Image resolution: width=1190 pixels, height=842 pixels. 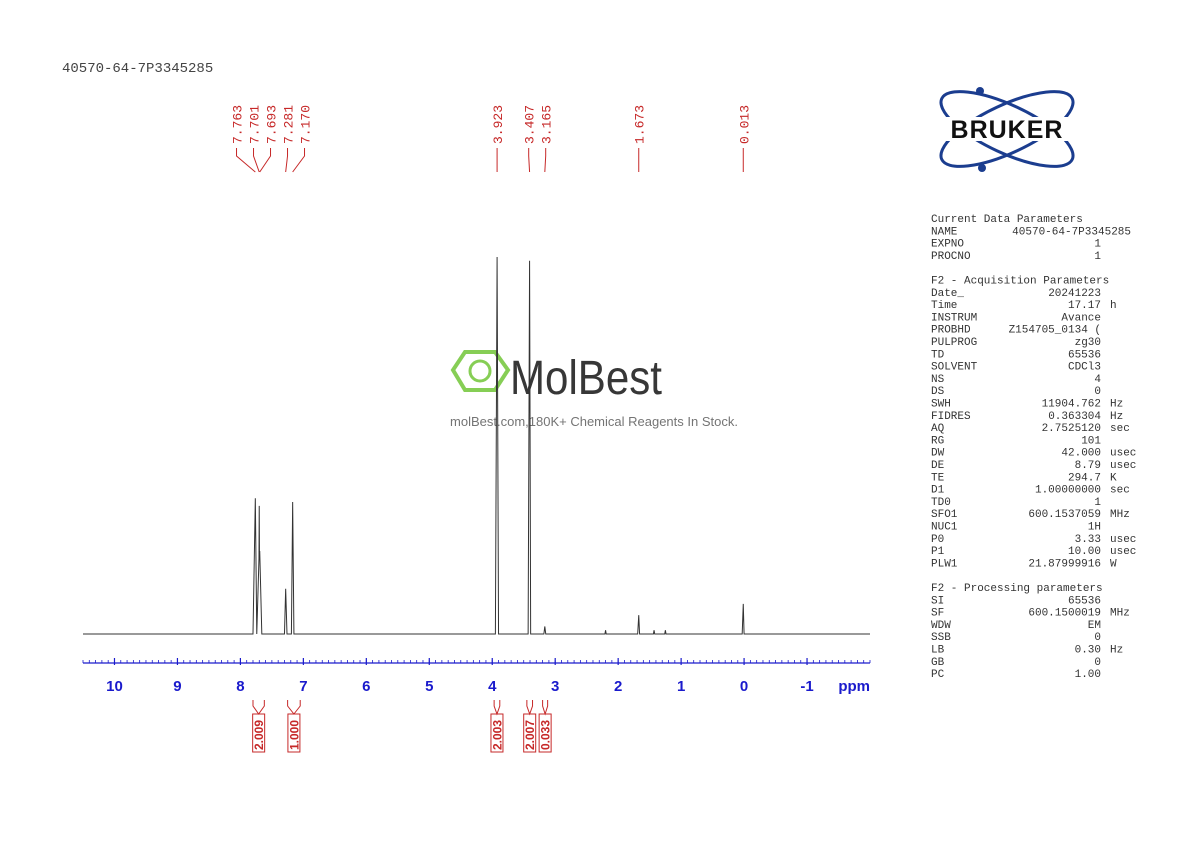 What do you see at coordinates (938, 478) in the screenshot?
I see `param-name: TE` at bounding box center [938, 478].